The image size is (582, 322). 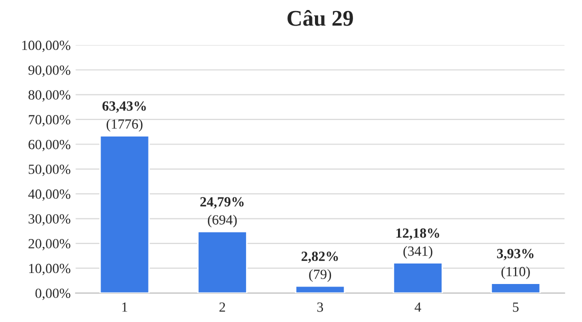 What do you see at coordinates (222, 212) in the screenshot?
I see `data-label: 24,79% (694)` at bounding box center [222, 212].